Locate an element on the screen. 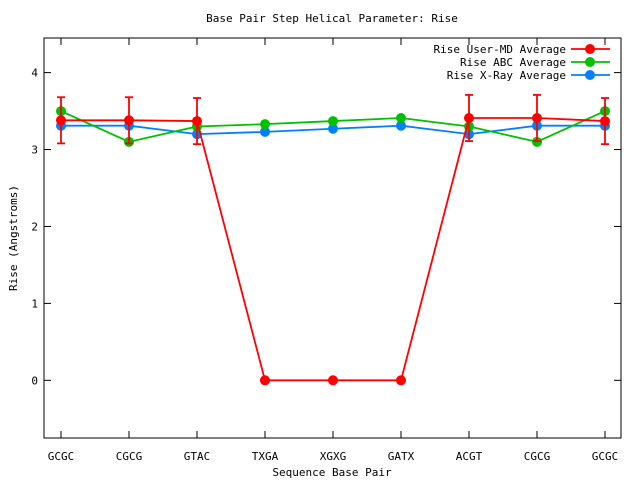 The image size is (640, 480). chart-title: Base Pair Step Helical Parameter: Rise is located at coordinates (332, 18).